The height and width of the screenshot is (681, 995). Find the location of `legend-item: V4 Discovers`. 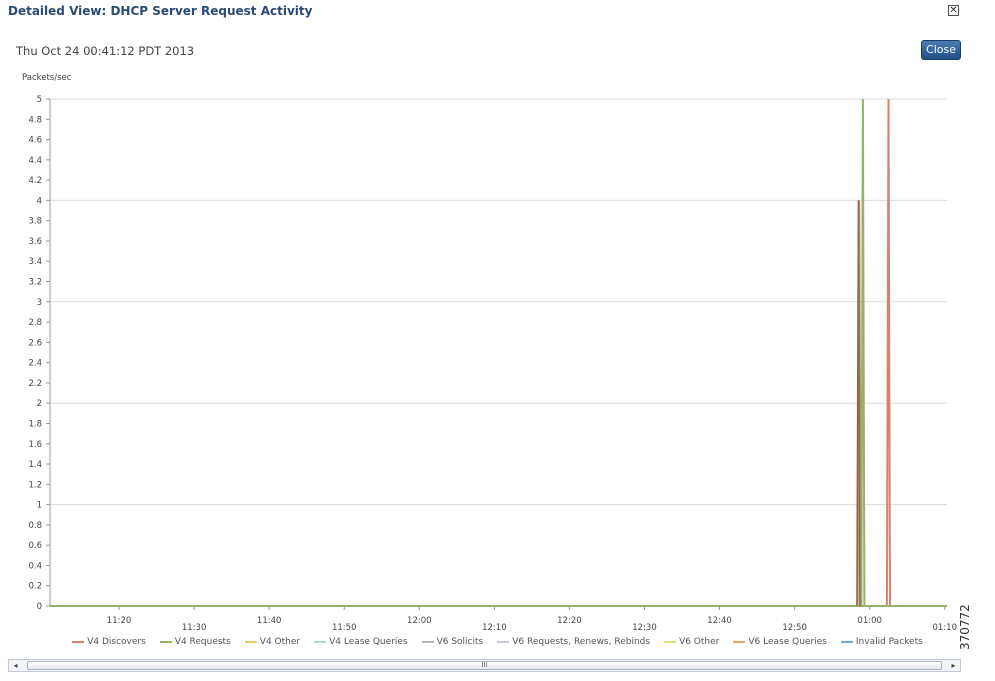

legend-item: V4 Discovers is located at coordinates (109, 642).